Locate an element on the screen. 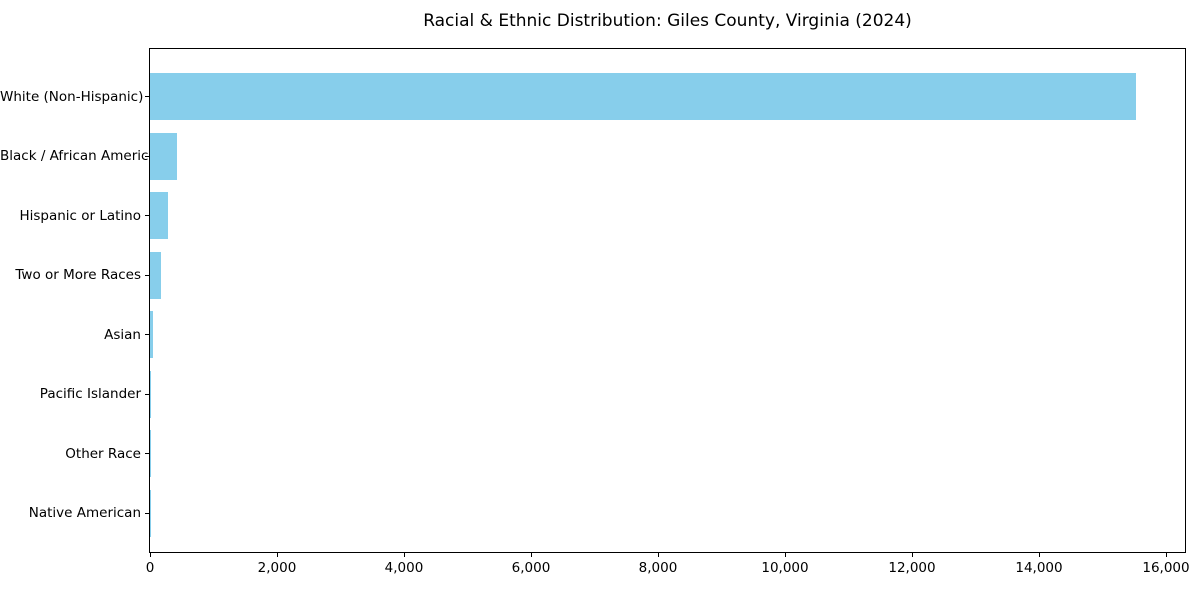 The width and height of the screenshot is (1200, 600). x-tick-label: 0 is located at coordinates (150, 568).